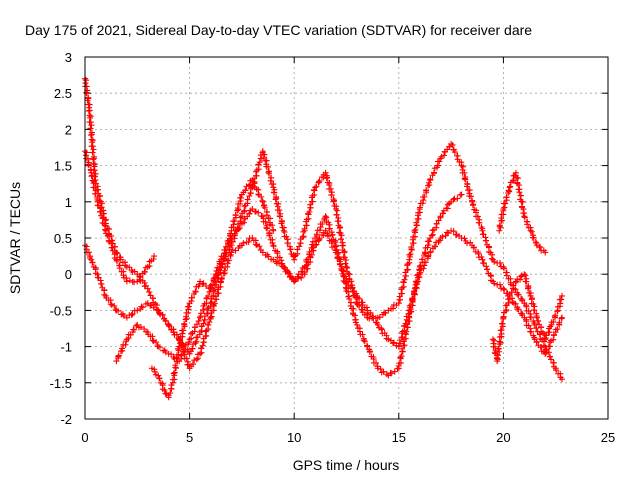  Describe the element at coordinates (68, 202) in the screenshot. I see `y-tick-label: 1` at that location.